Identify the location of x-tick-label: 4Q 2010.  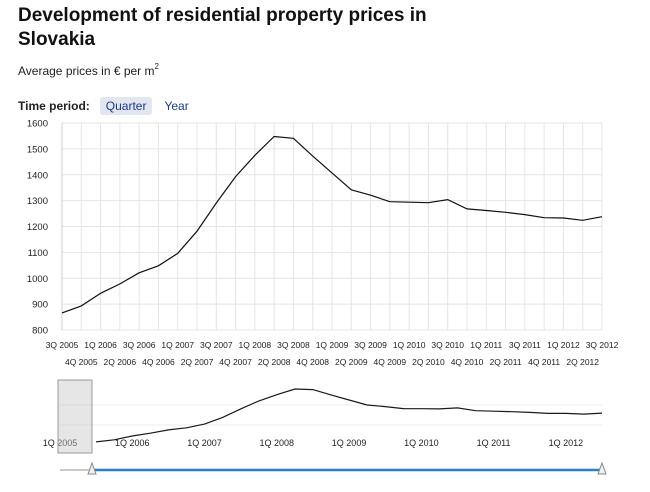
(467, 362).